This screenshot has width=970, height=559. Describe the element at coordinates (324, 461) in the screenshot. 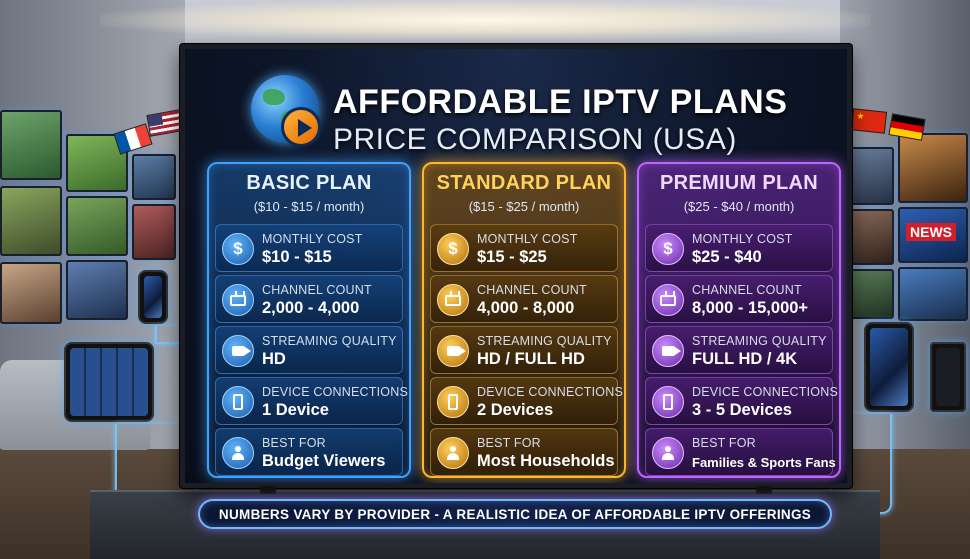

I see `row-value: Budget Viewers` at that location.